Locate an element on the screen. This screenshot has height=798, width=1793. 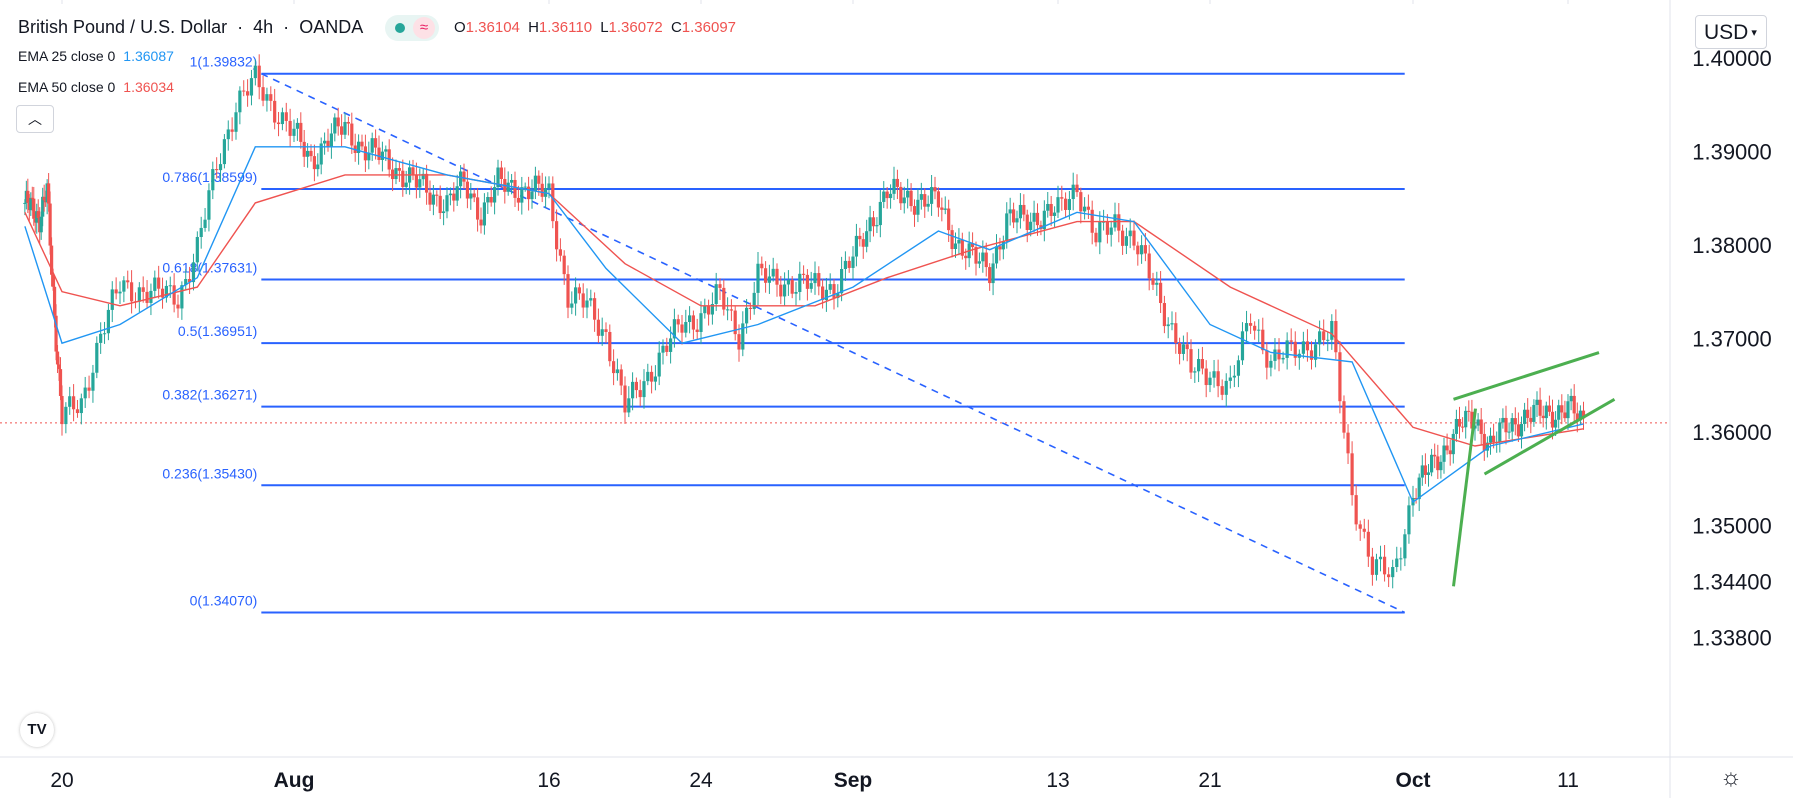
price-tick-label: 1.34400 is located at coordinates (1732, 582).